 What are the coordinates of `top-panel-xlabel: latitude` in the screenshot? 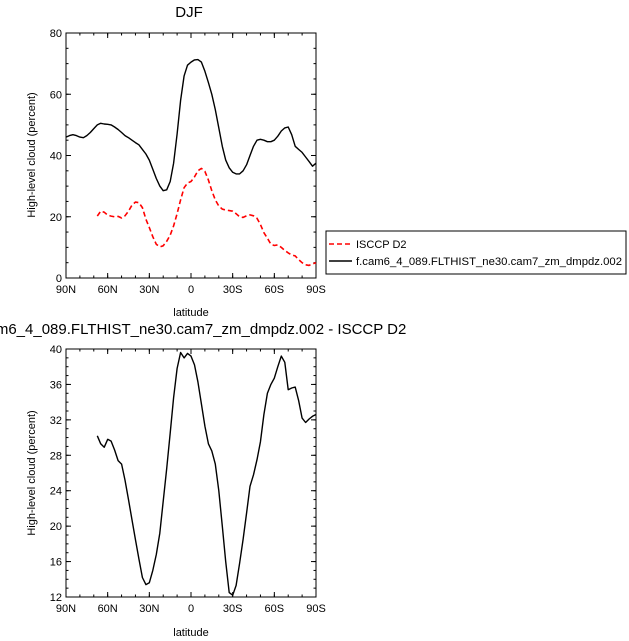 It's located at (190, 313).